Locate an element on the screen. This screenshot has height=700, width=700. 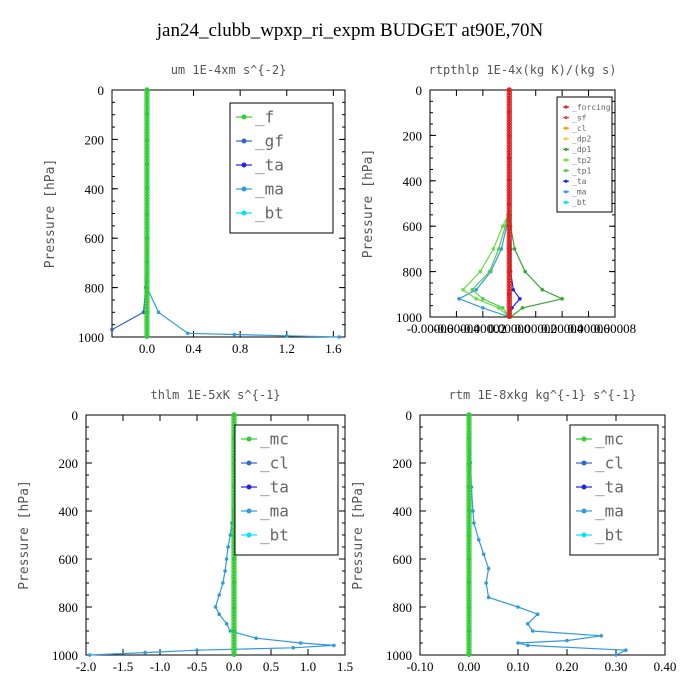
x-tick-label: 1.6 is located at coordinates (333, 348).